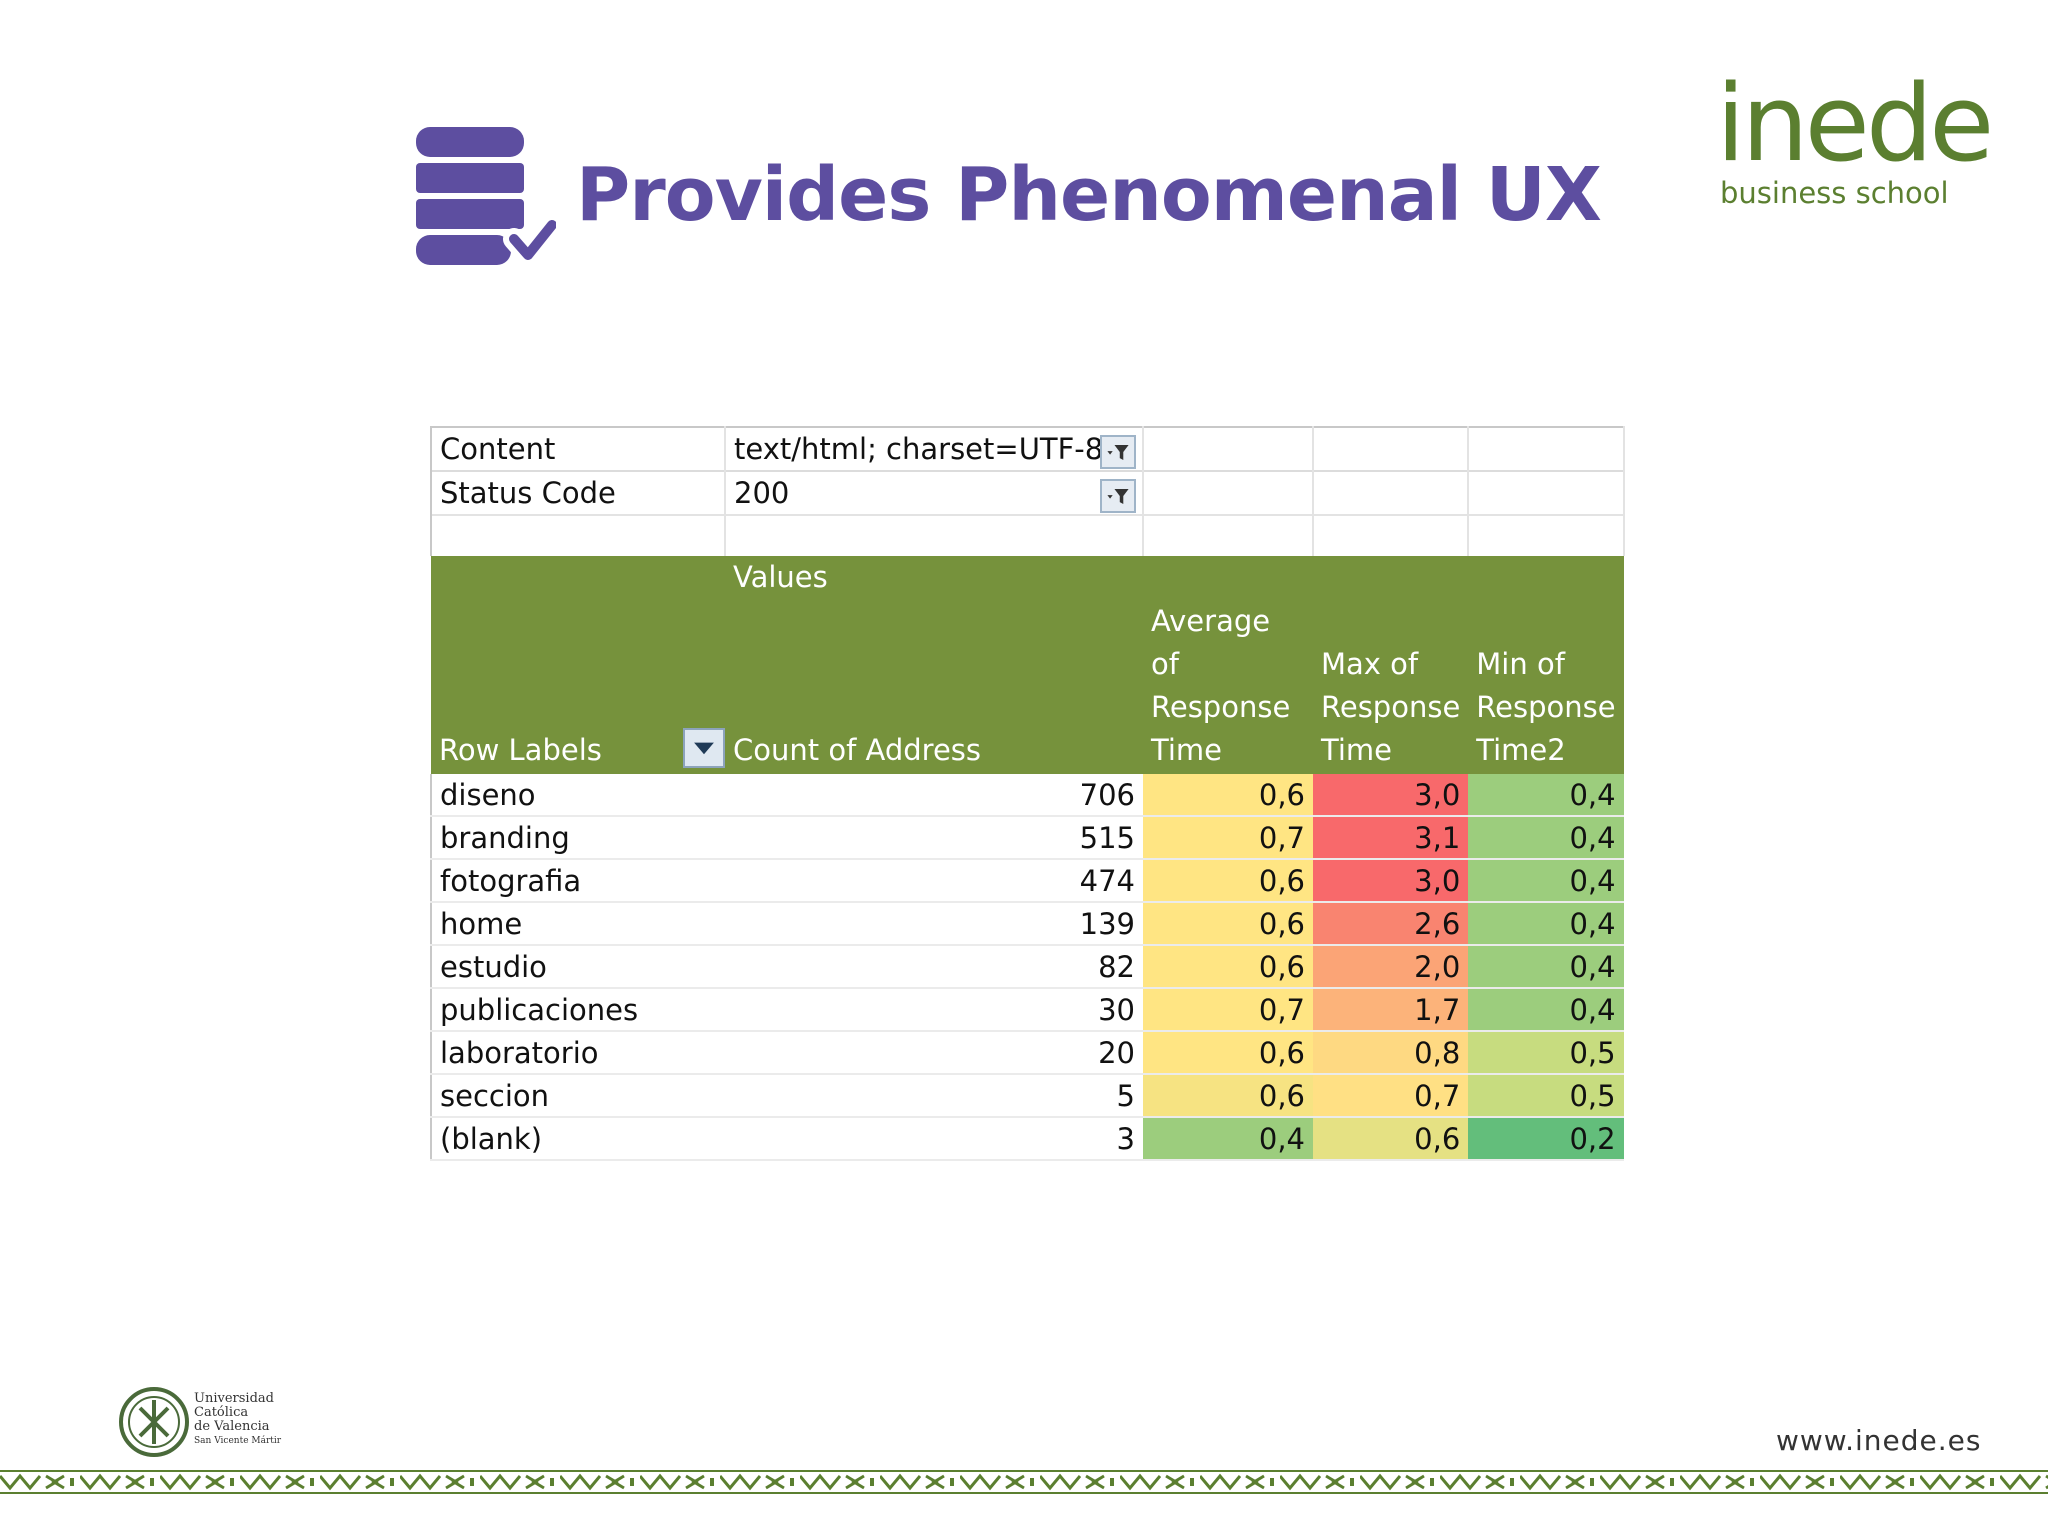 This screenshot has width=2048, height=1536. What do you see at coordinates (577, 1053) in the screenshot?
I see `row-label: laboratorio` at bounding box center [577, 1053].